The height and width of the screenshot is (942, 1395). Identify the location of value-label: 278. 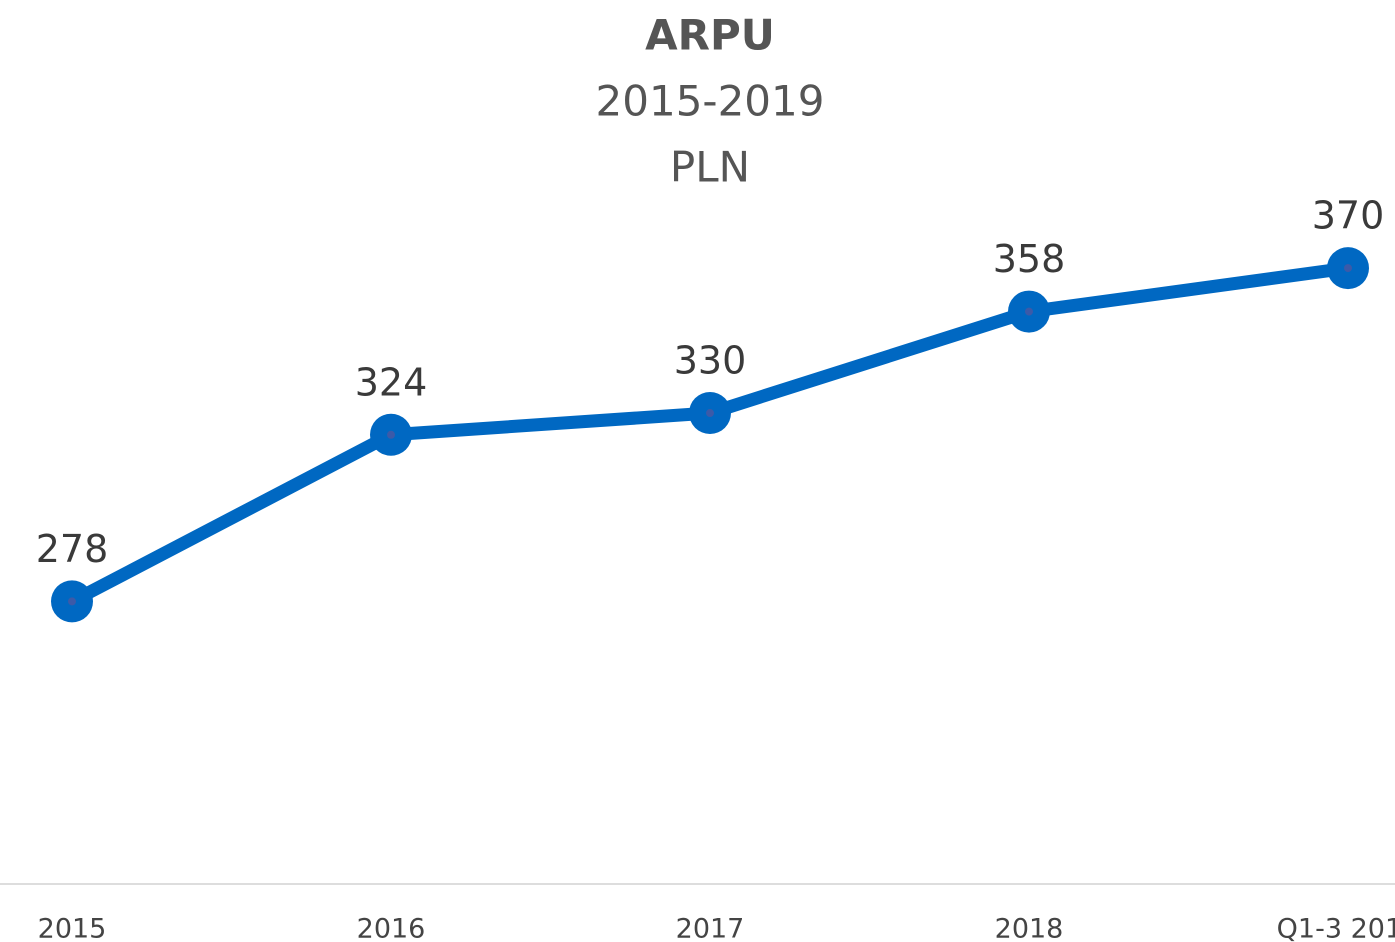
(72, 549).